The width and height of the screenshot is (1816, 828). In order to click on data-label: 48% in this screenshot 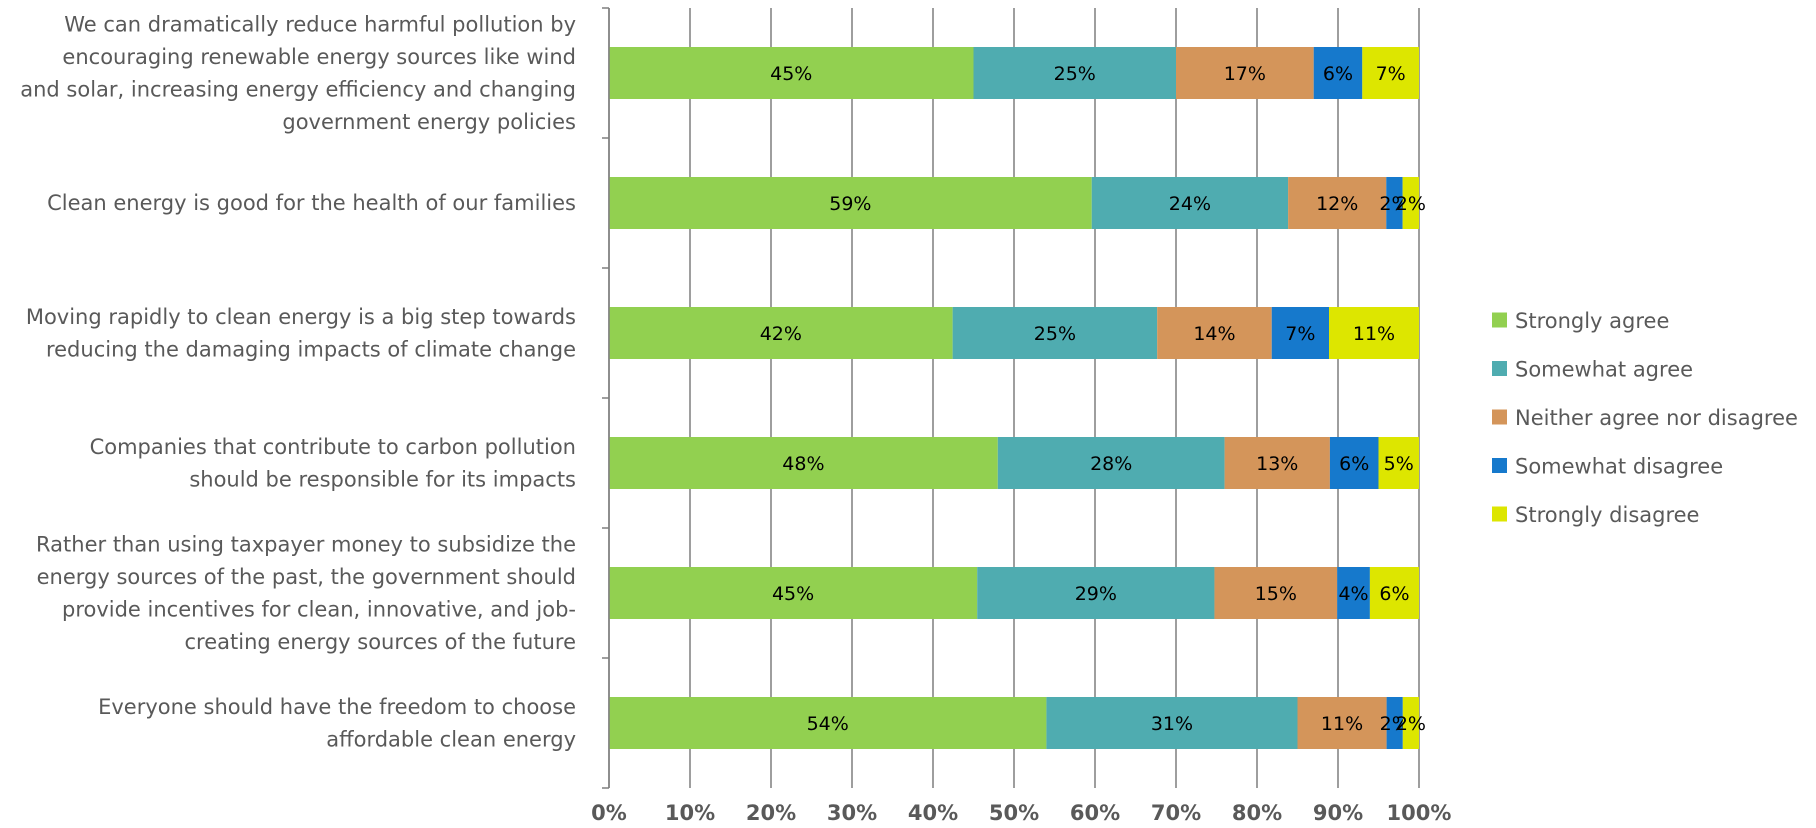, I will do `click(803, 464)`.